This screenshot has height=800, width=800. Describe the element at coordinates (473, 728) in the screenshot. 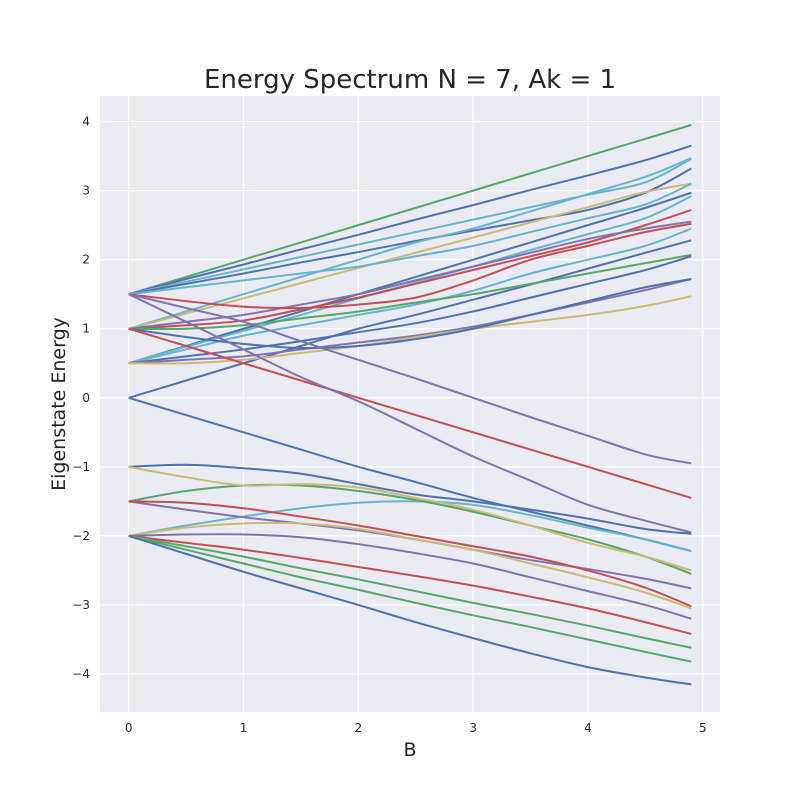

I see `x-tick-label: 3` at that location.